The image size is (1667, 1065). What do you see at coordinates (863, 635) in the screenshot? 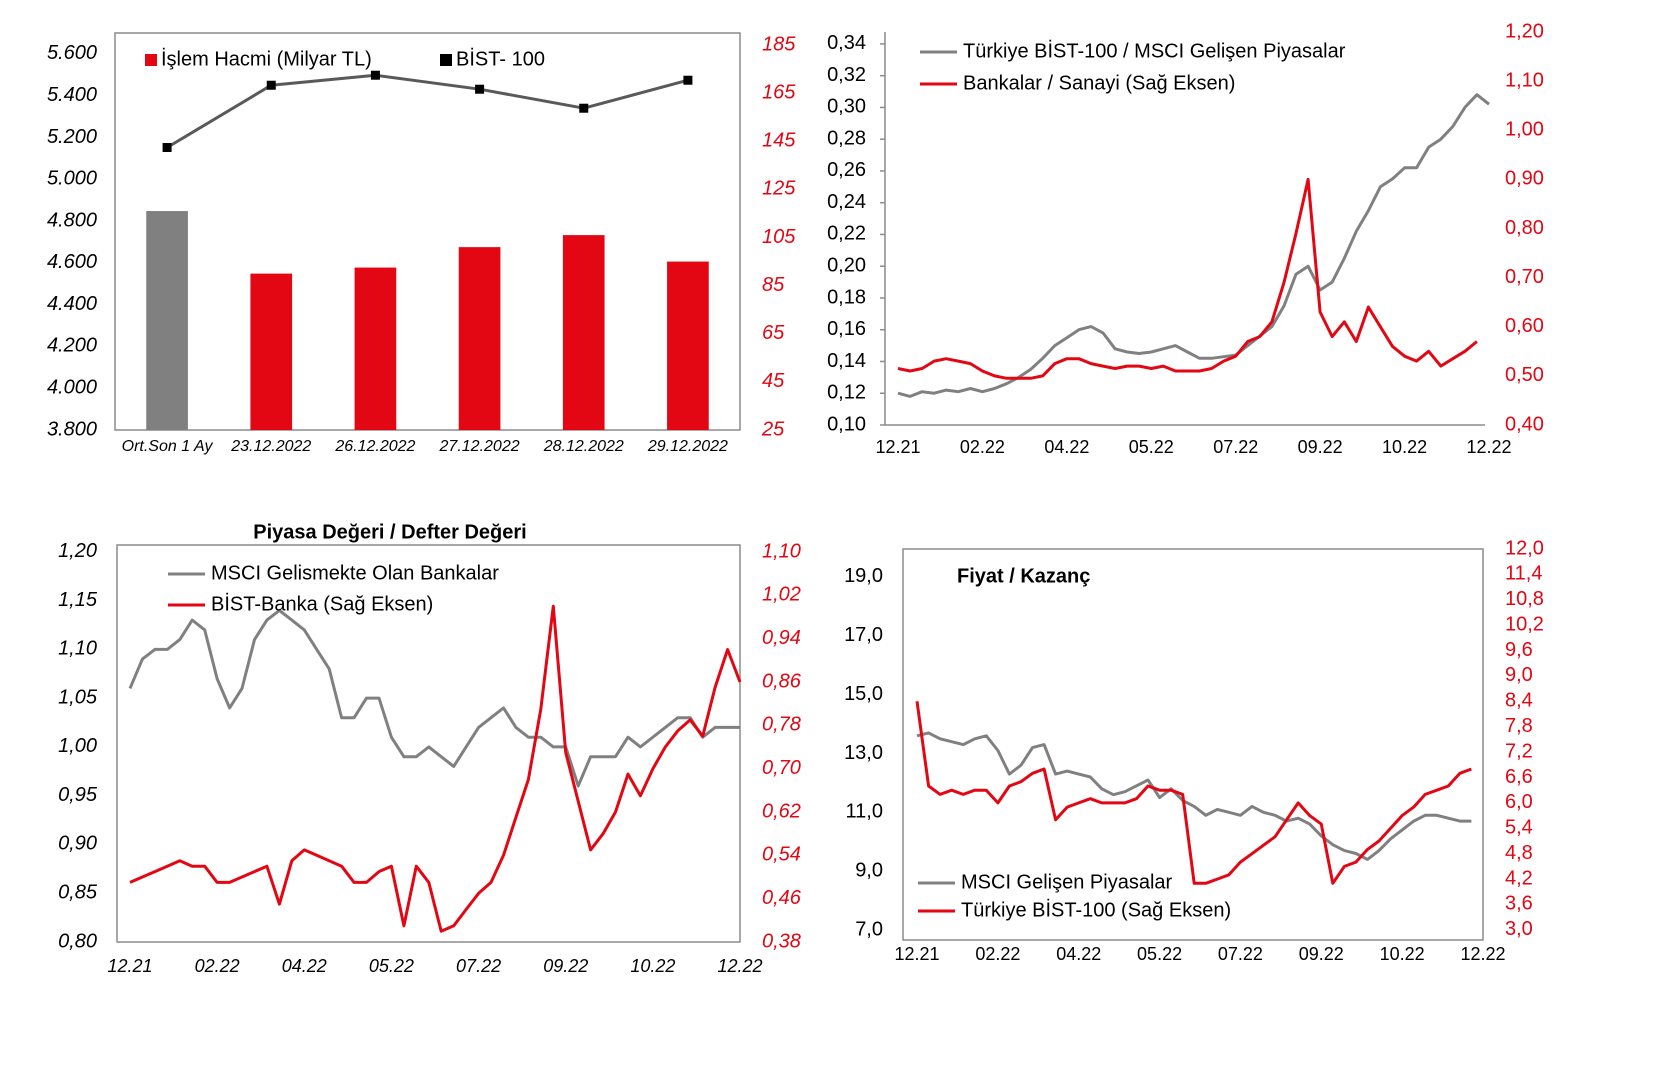
I see `y-tick-label: 17,0` at bounding box center [863, 635].